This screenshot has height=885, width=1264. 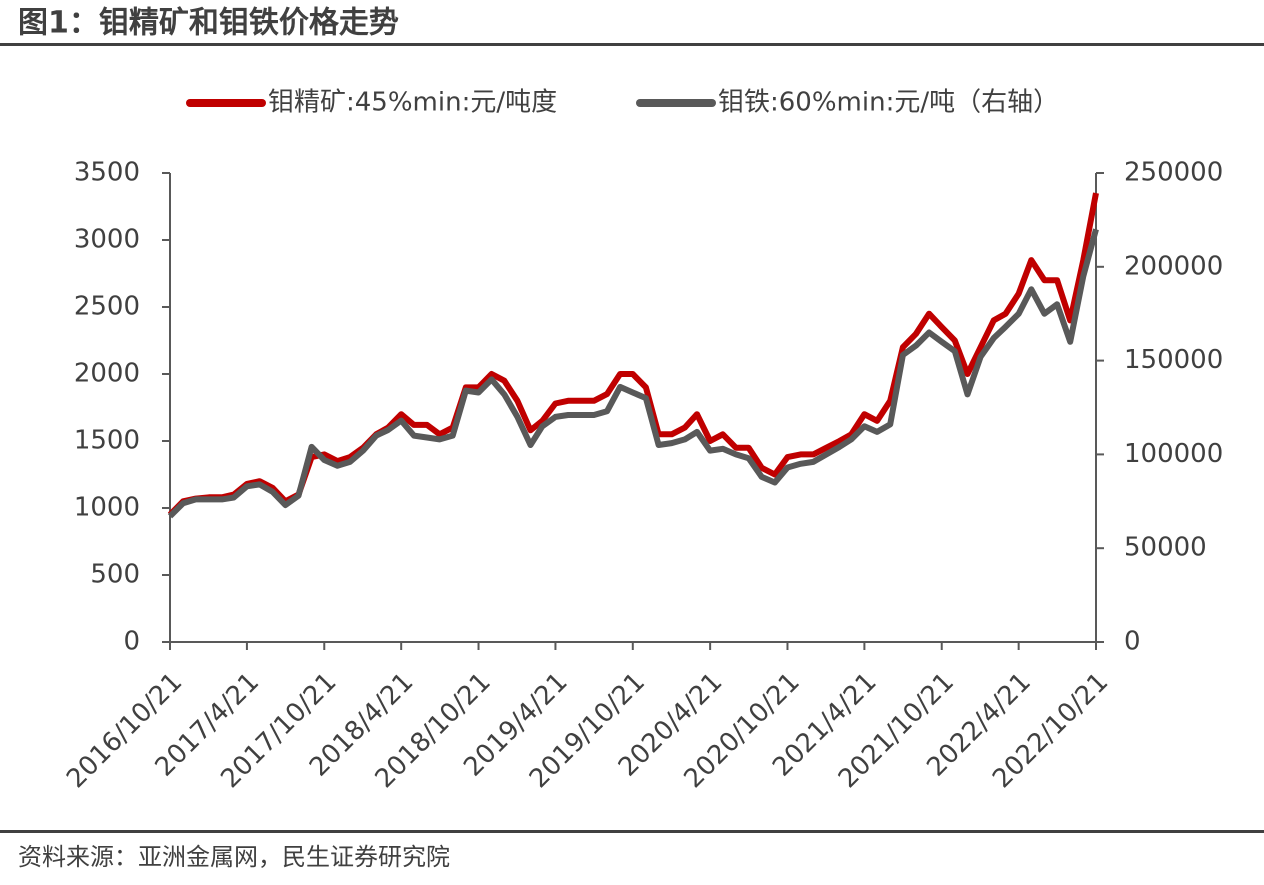 I want to click on legend-label: 钼铁:60%min:元/吨（右轴）, so click(x=888, y=103).